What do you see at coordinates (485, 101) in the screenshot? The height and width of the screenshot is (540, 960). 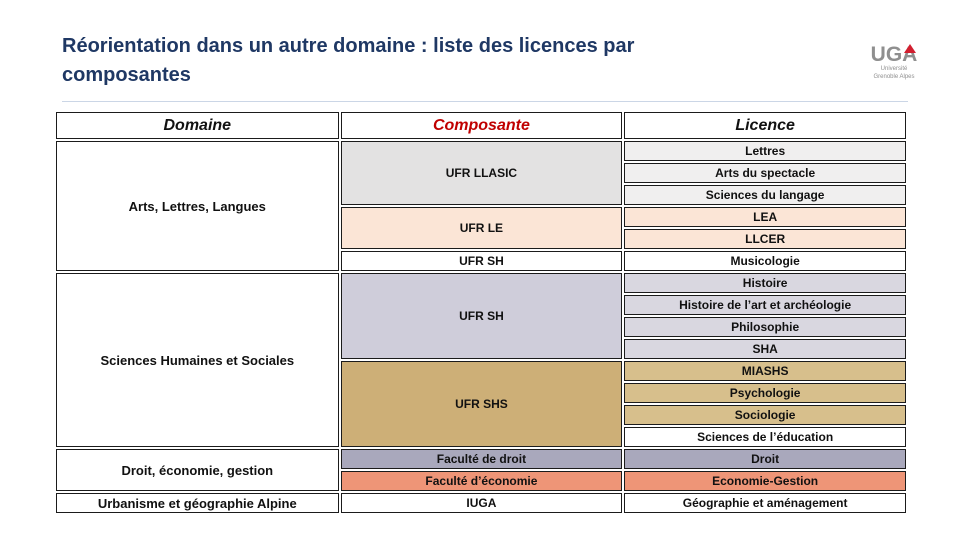 I see `title-divider` at bounding box center [485, 101].